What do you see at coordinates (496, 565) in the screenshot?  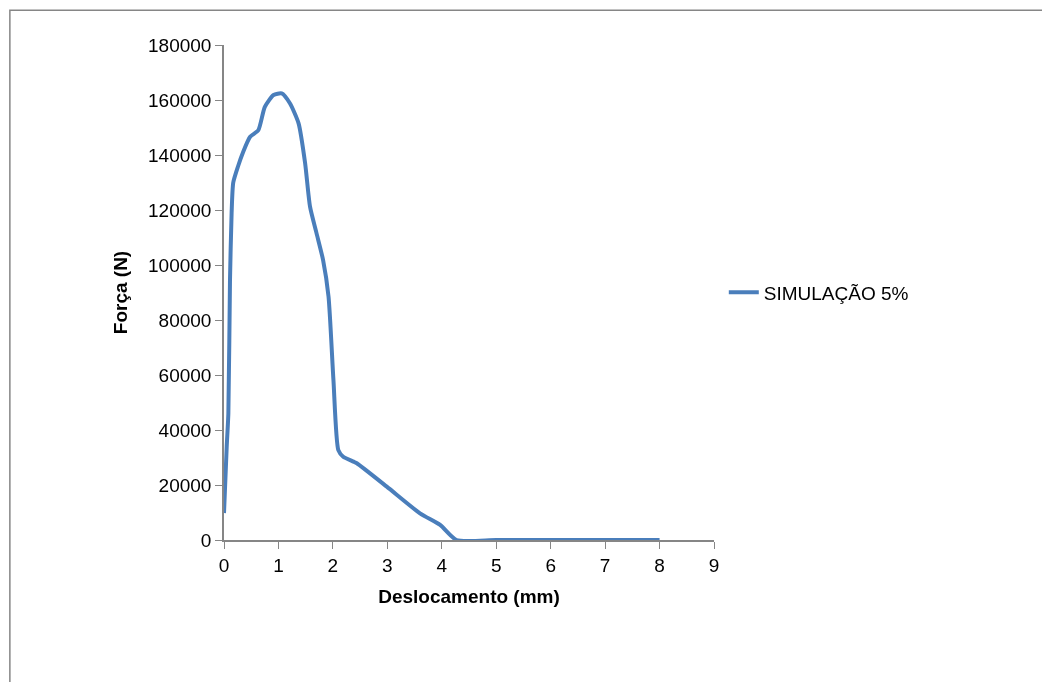 I see `x-tick-label: 5` at bounding box center [496, 565].